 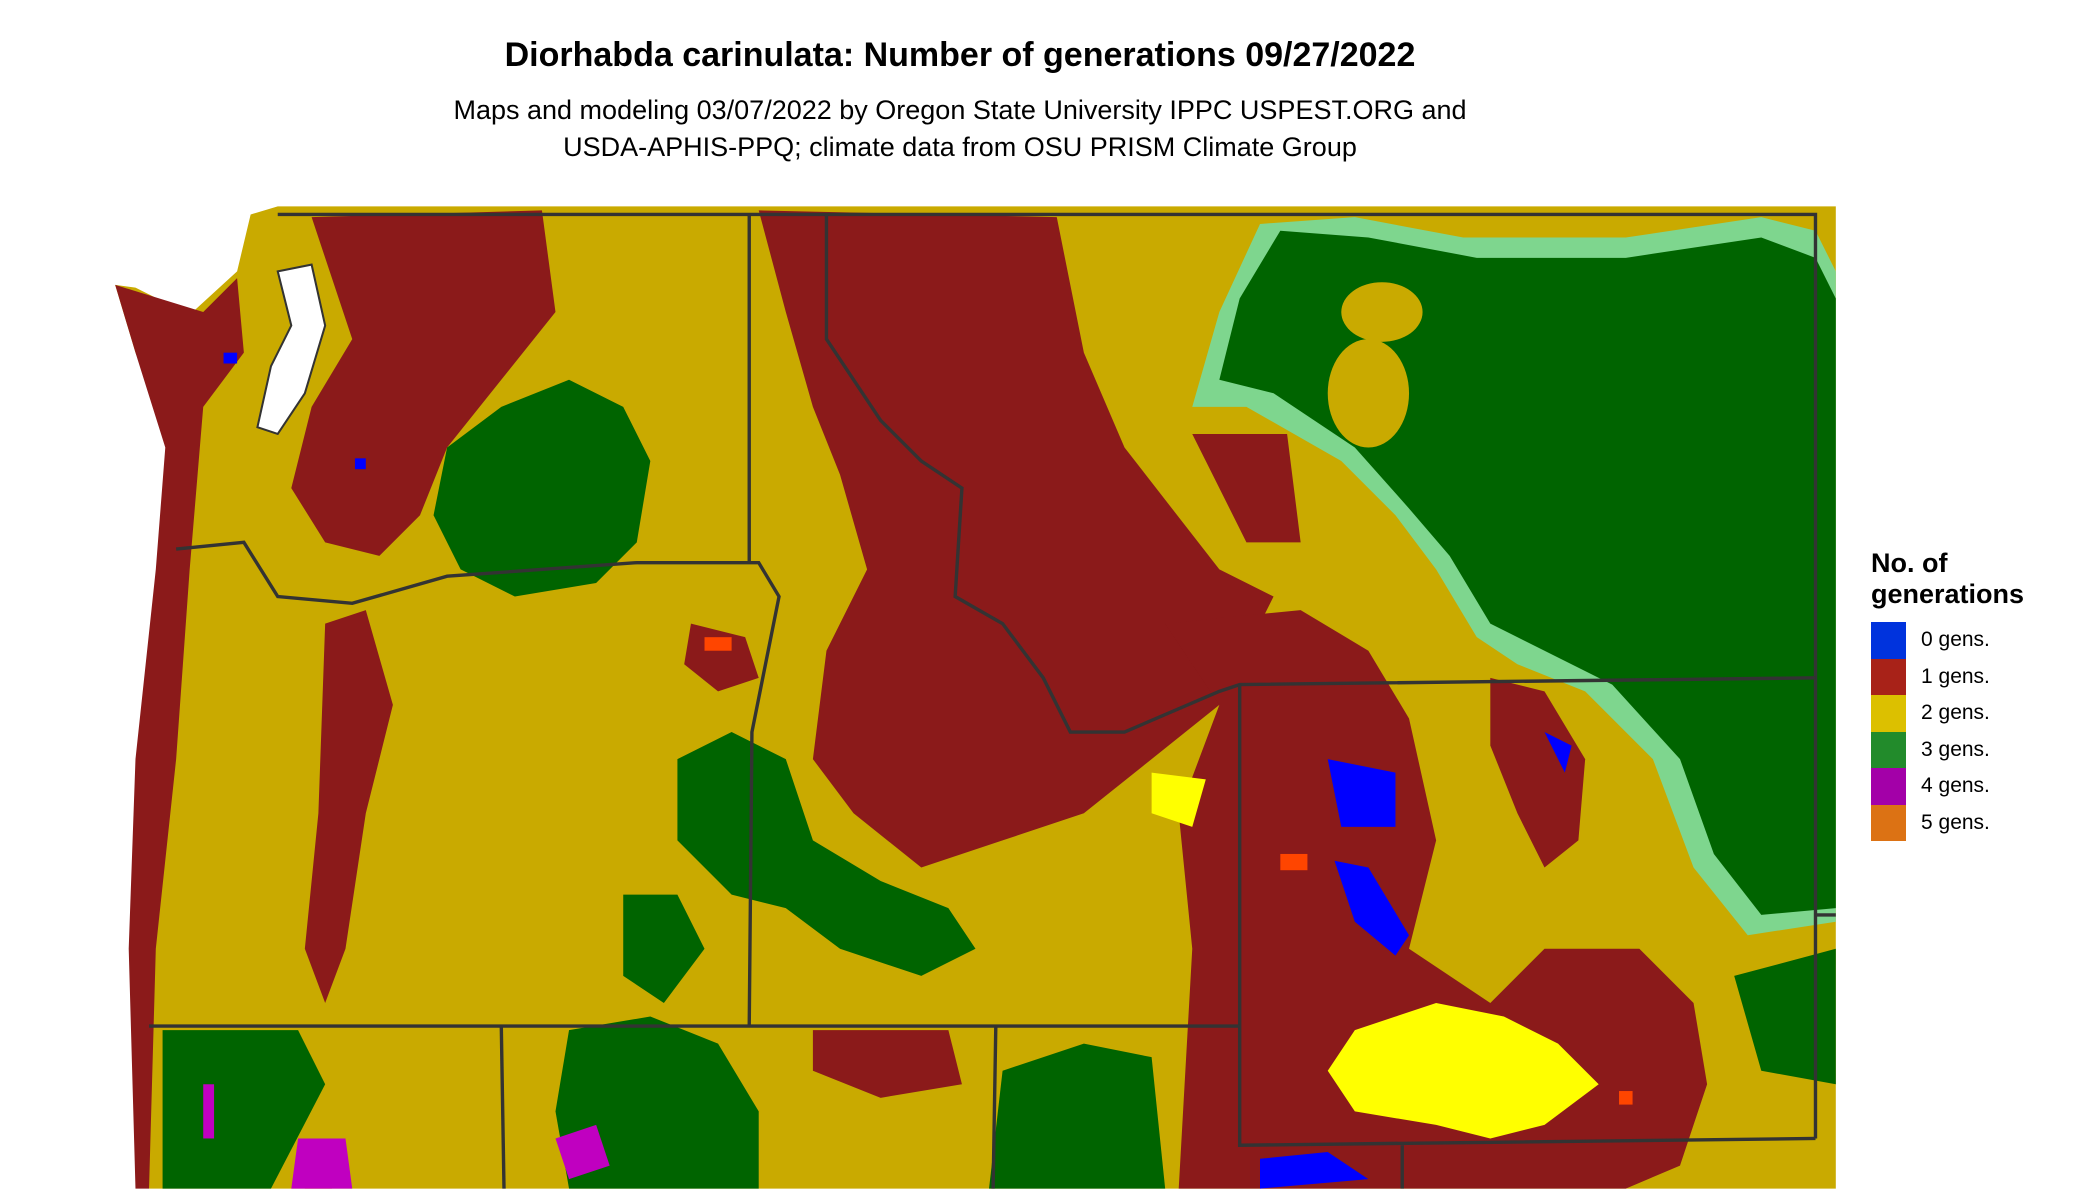 What do you see at coordinates (1955, 676) in the screenshot?
I see `legend-label: 1 gens.` at bounding box center [1955, 676].